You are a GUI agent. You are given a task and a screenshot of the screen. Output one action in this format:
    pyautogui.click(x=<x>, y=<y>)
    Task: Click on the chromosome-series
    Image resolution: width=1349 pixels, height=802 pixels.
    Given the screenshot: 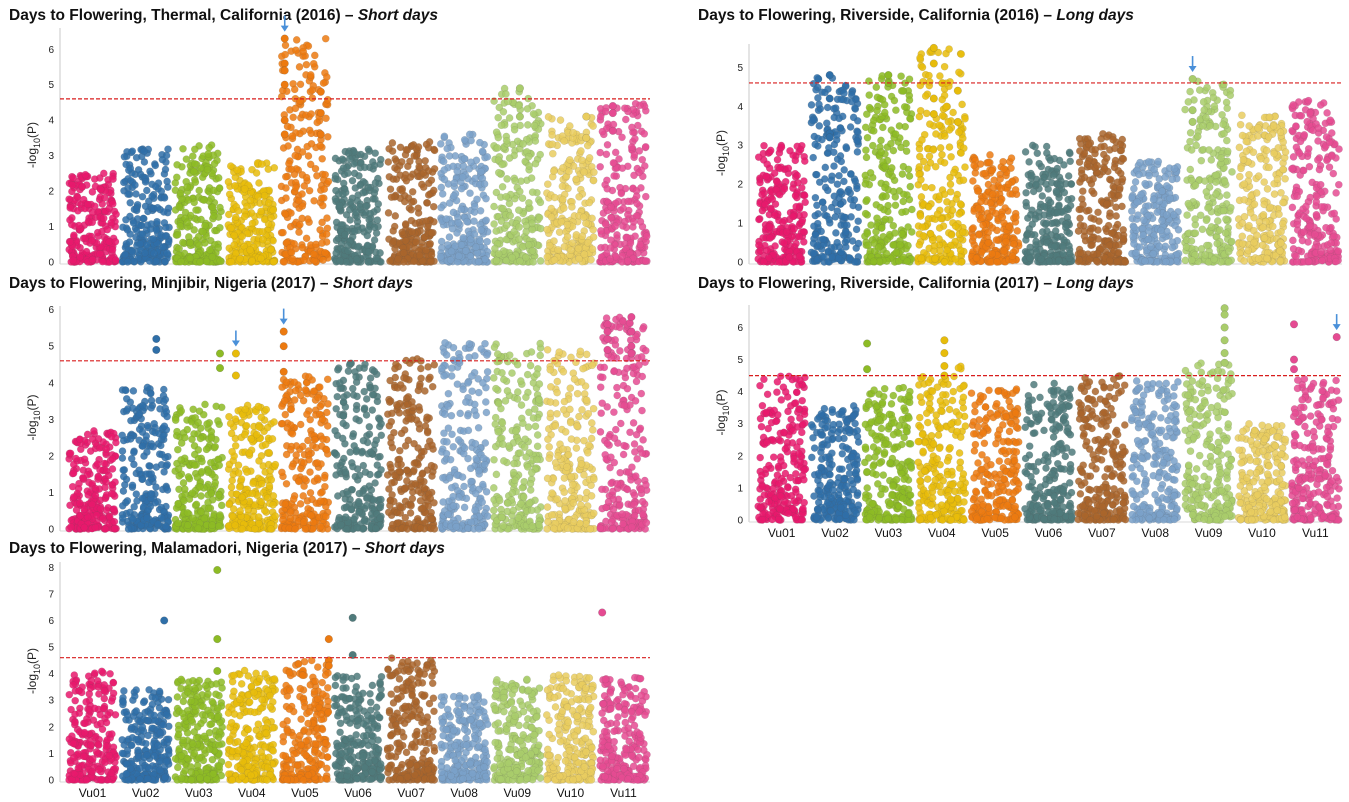 What is the action you would take?
    pyautogui.click(x=1262, y=188)
    